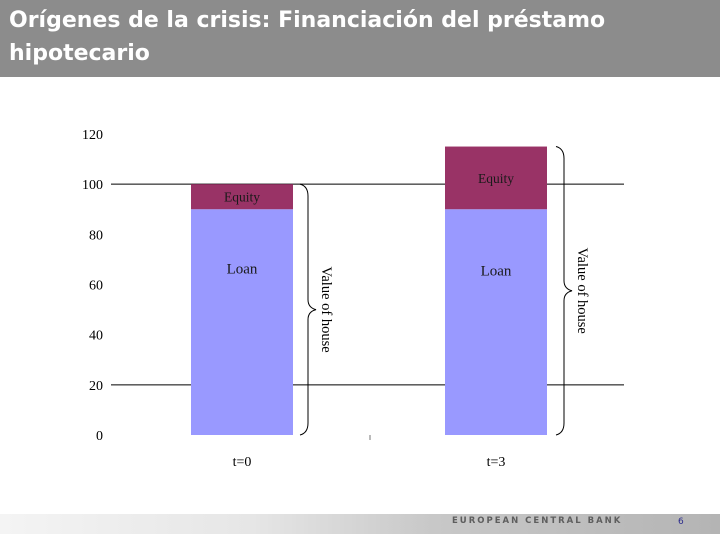 This screenshot has height=540, width=720. I want to click on bracket-label-1: Value of house, so click(326, 309).